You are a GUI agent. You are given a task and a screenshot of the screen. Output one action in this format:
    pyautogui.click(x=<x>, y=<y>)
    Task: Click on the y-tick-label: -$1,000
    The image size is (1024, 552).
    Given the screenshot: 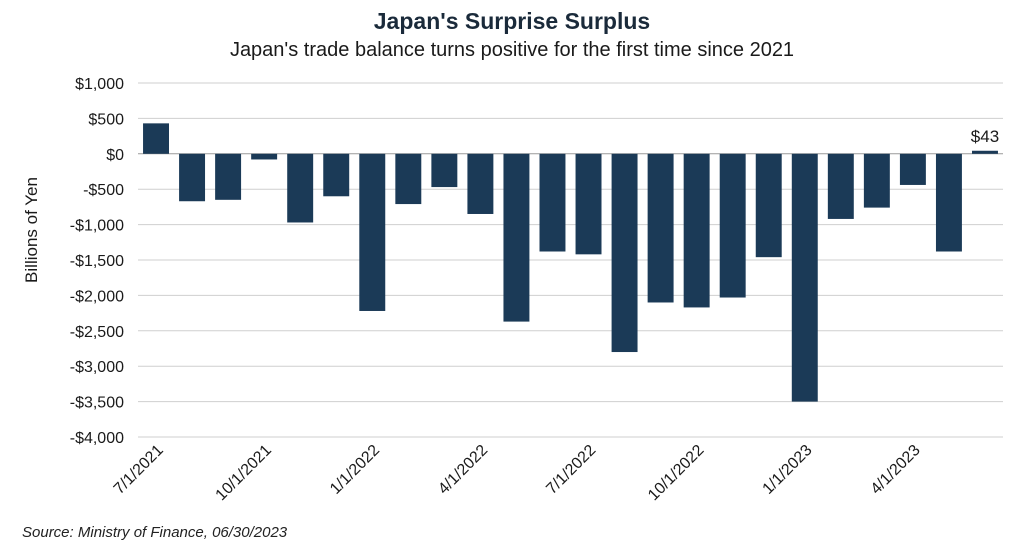 What is the action you would take?
    pyautogui.click(x=97, y=226)
    